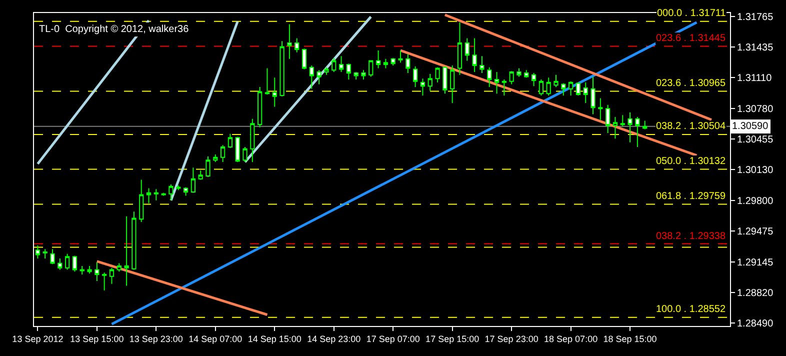  I want to click on ref-line-label: 023.6 . 1.31445, so click(691, 38).